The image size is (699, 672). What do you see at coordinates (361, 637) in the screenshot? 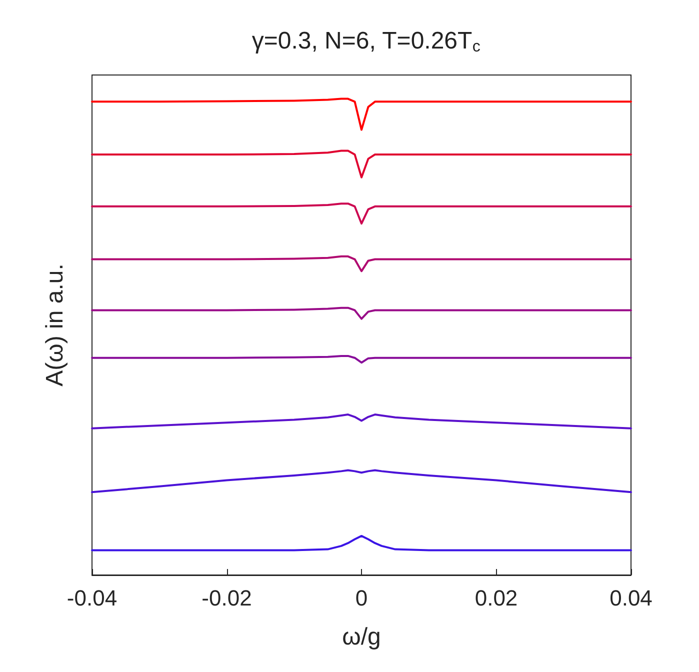
I see `x-axis-title: ω/g` at bounding box center [361, 637].